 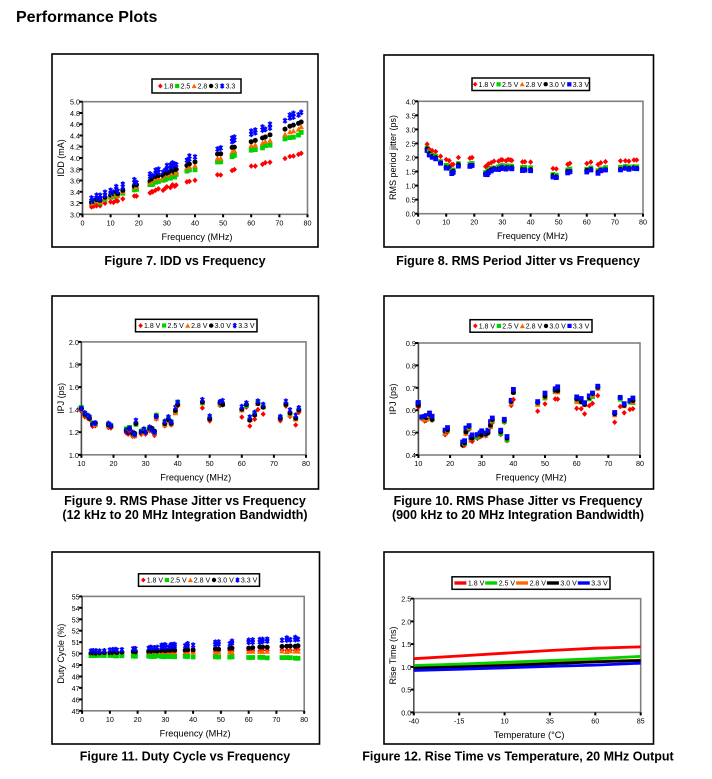 I want to click on svg-text: 1.8, so click(x=169, y=87).